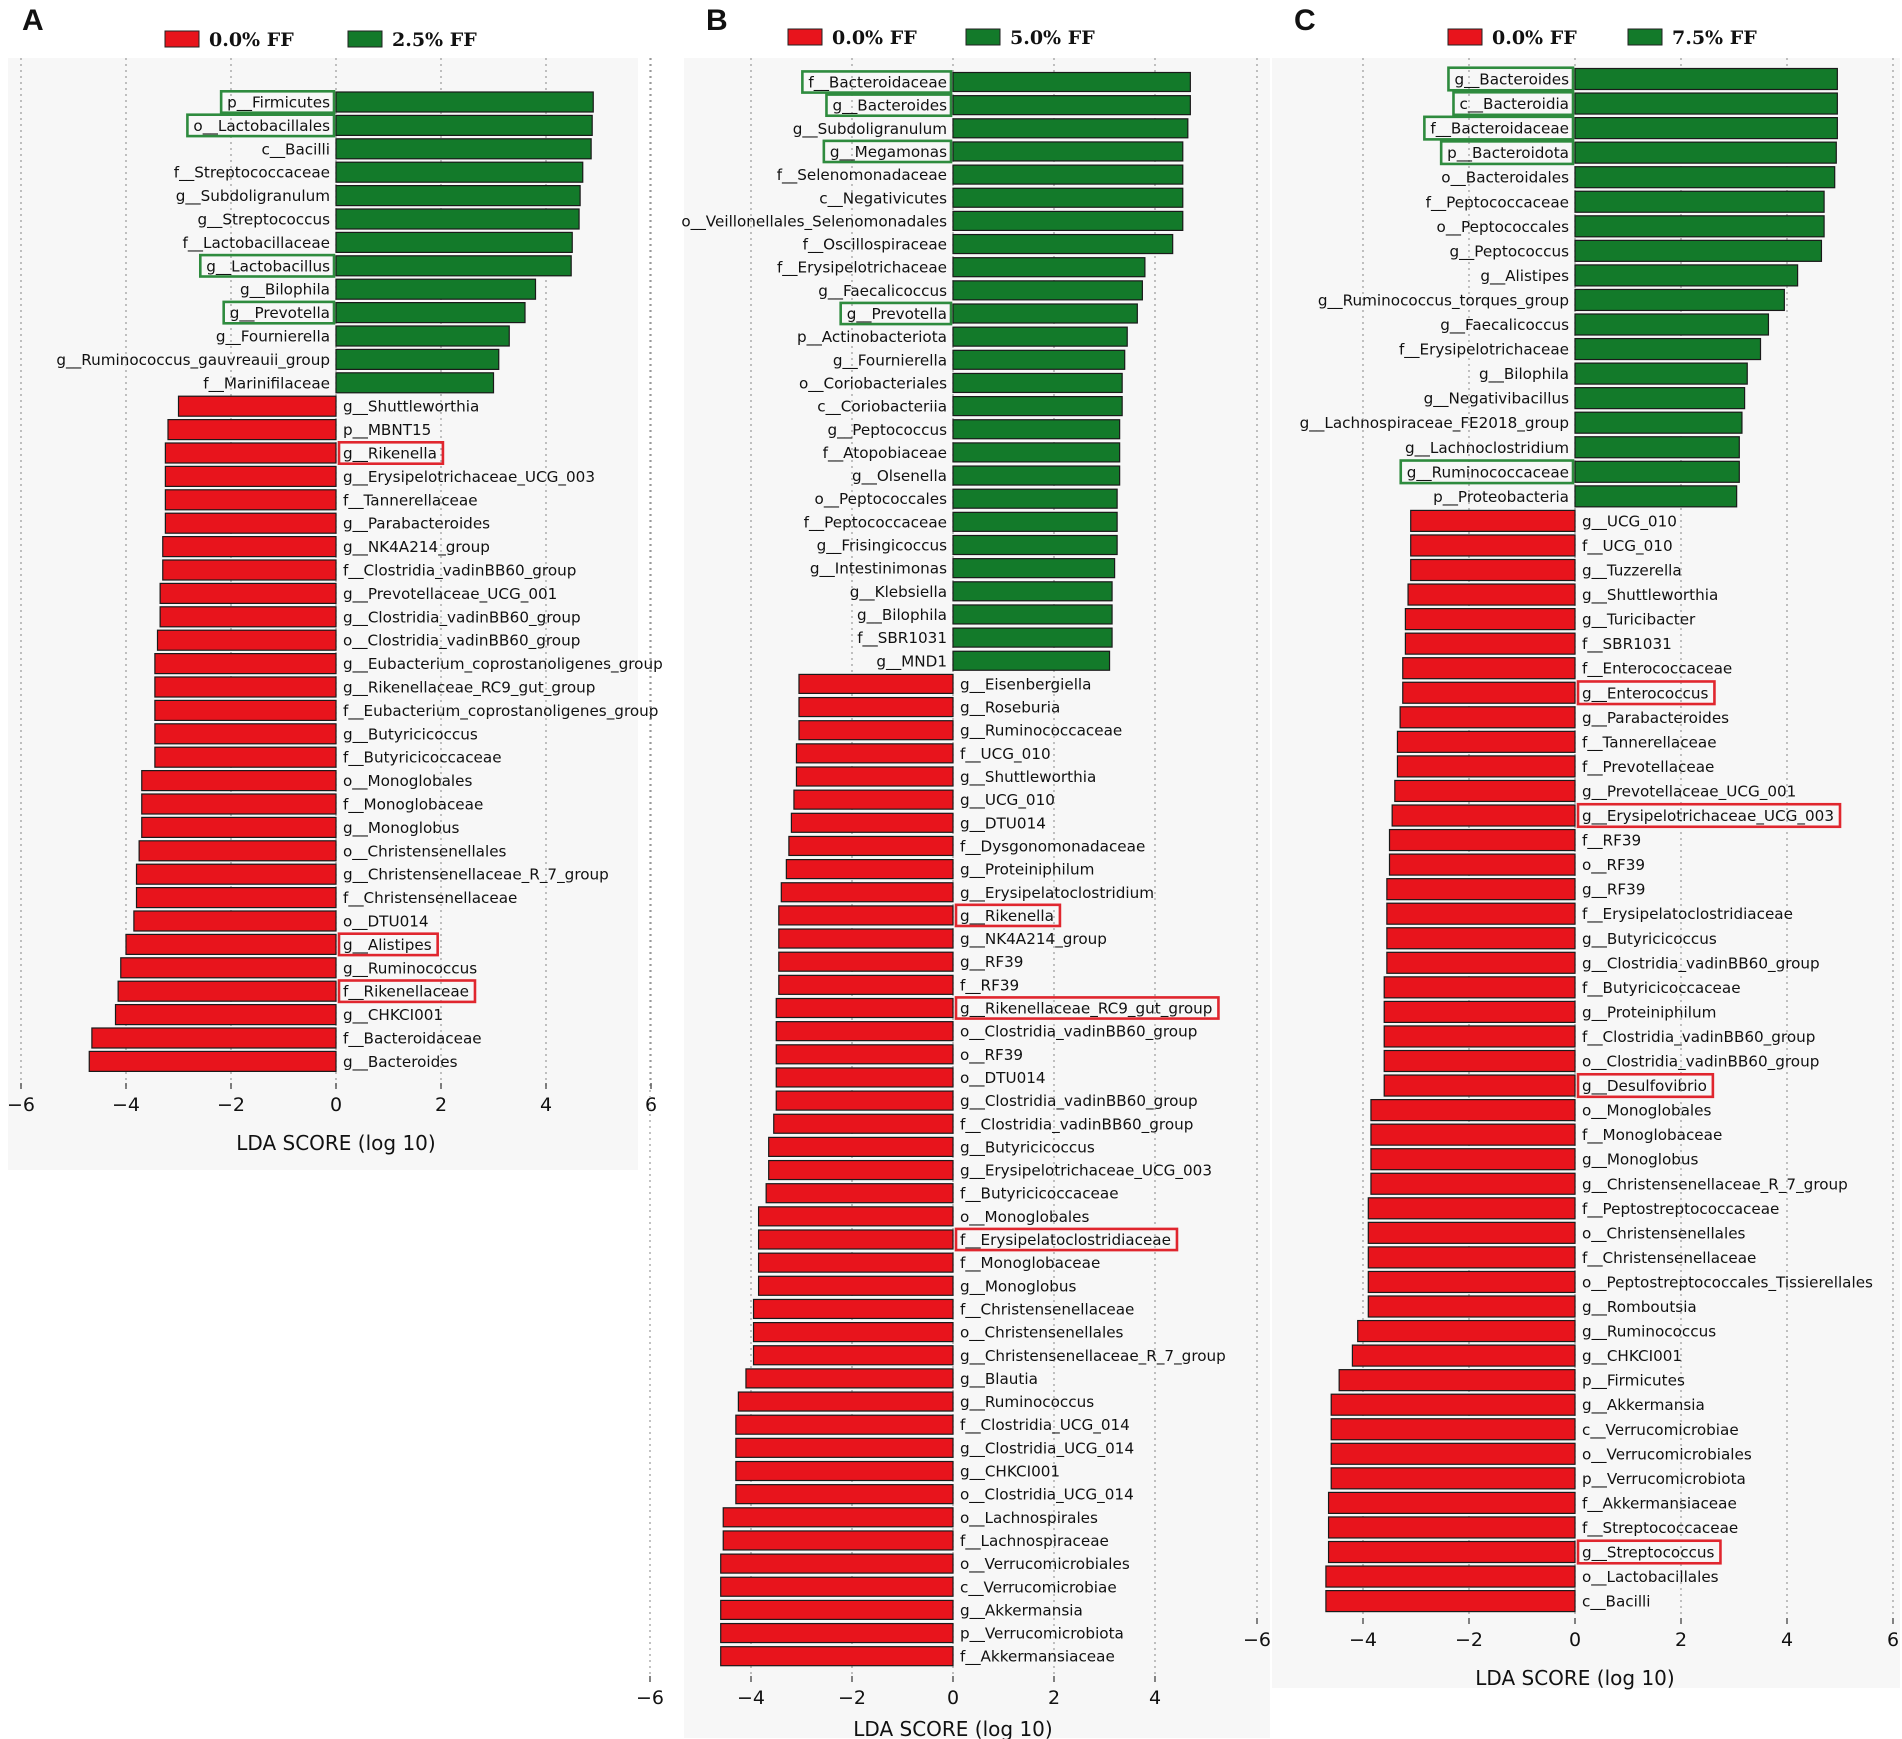 The height and width of the screenshot is (1739, 1902). I want to click on x-tick-label: 4, so click(1787, 1640).